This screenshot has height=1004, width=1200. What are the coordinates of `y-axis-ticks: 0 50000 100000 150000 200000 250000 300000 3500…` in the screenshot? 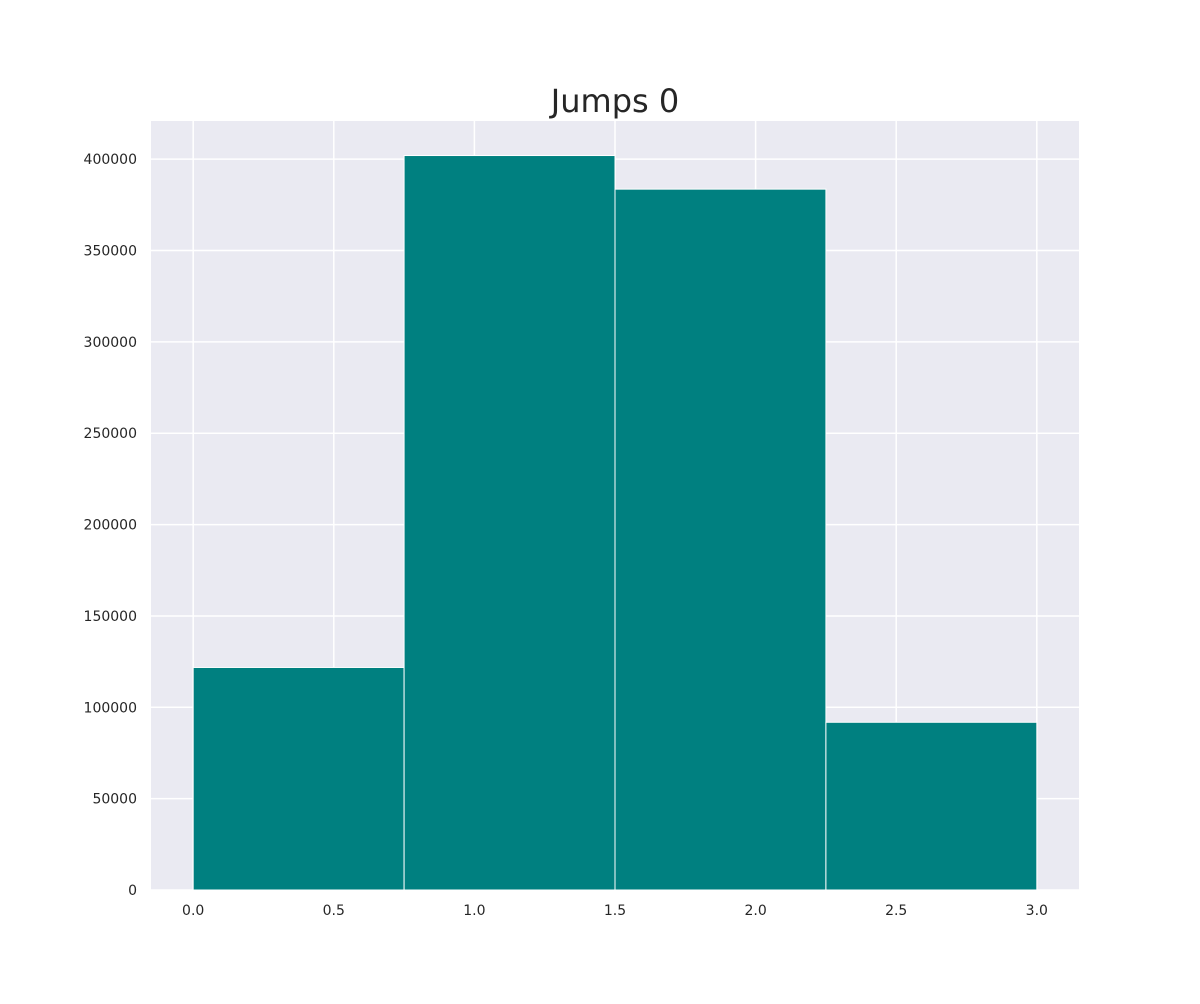 It's located at (110, 525).